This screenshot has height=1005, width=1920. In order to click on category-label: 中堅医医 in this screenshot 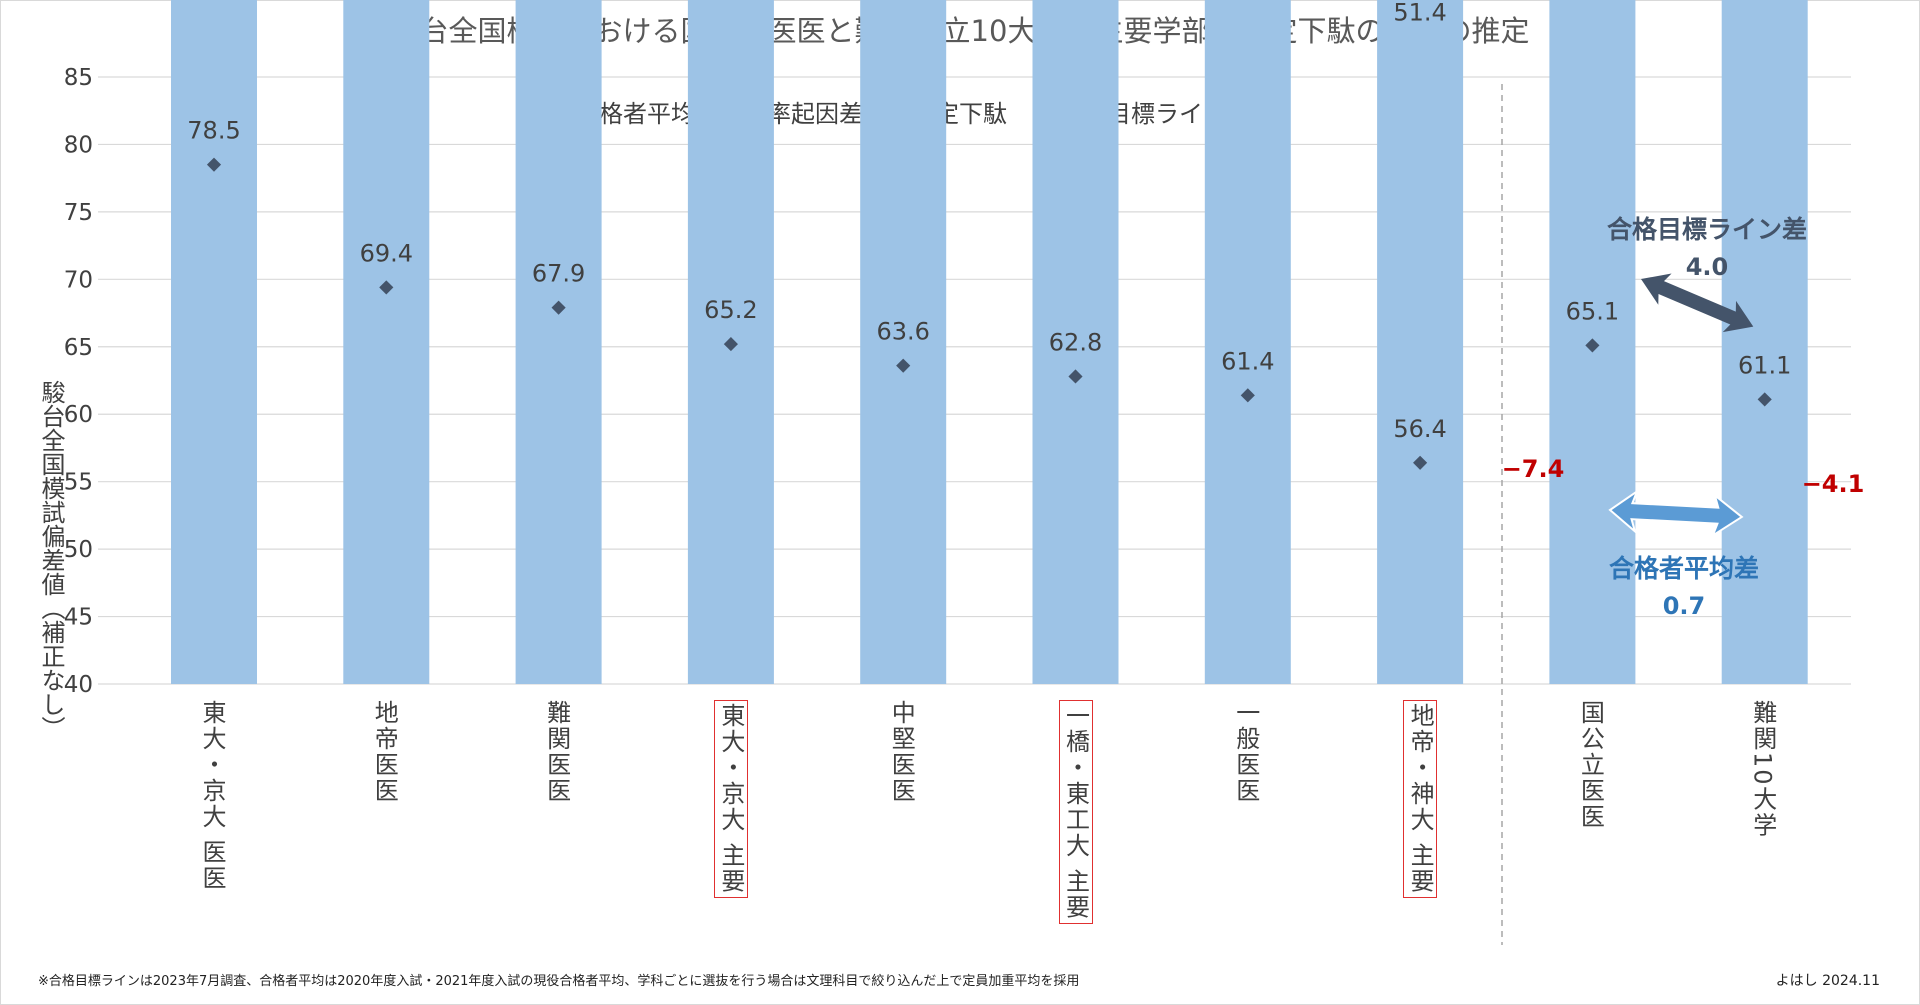, I will do `click(901, 752)`.